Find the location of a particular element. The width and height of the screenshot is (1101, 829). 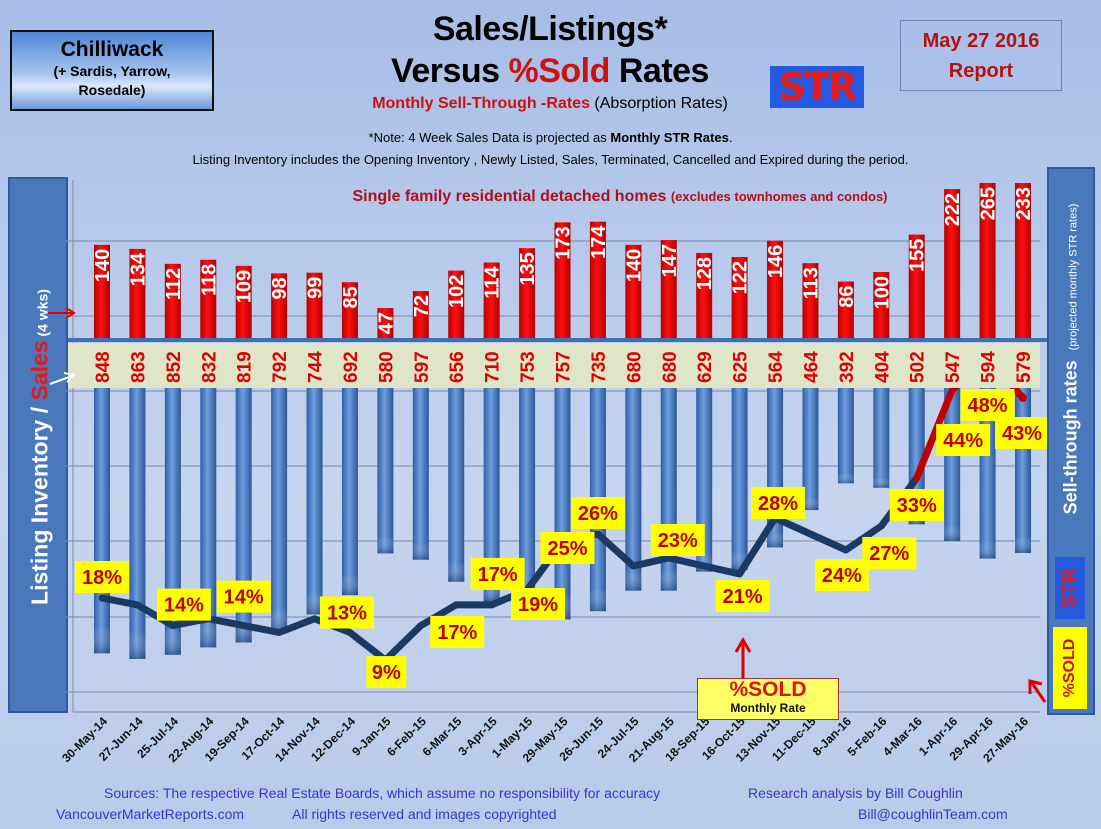

listing-value-label: 757 is located at coordinates (564, 367).